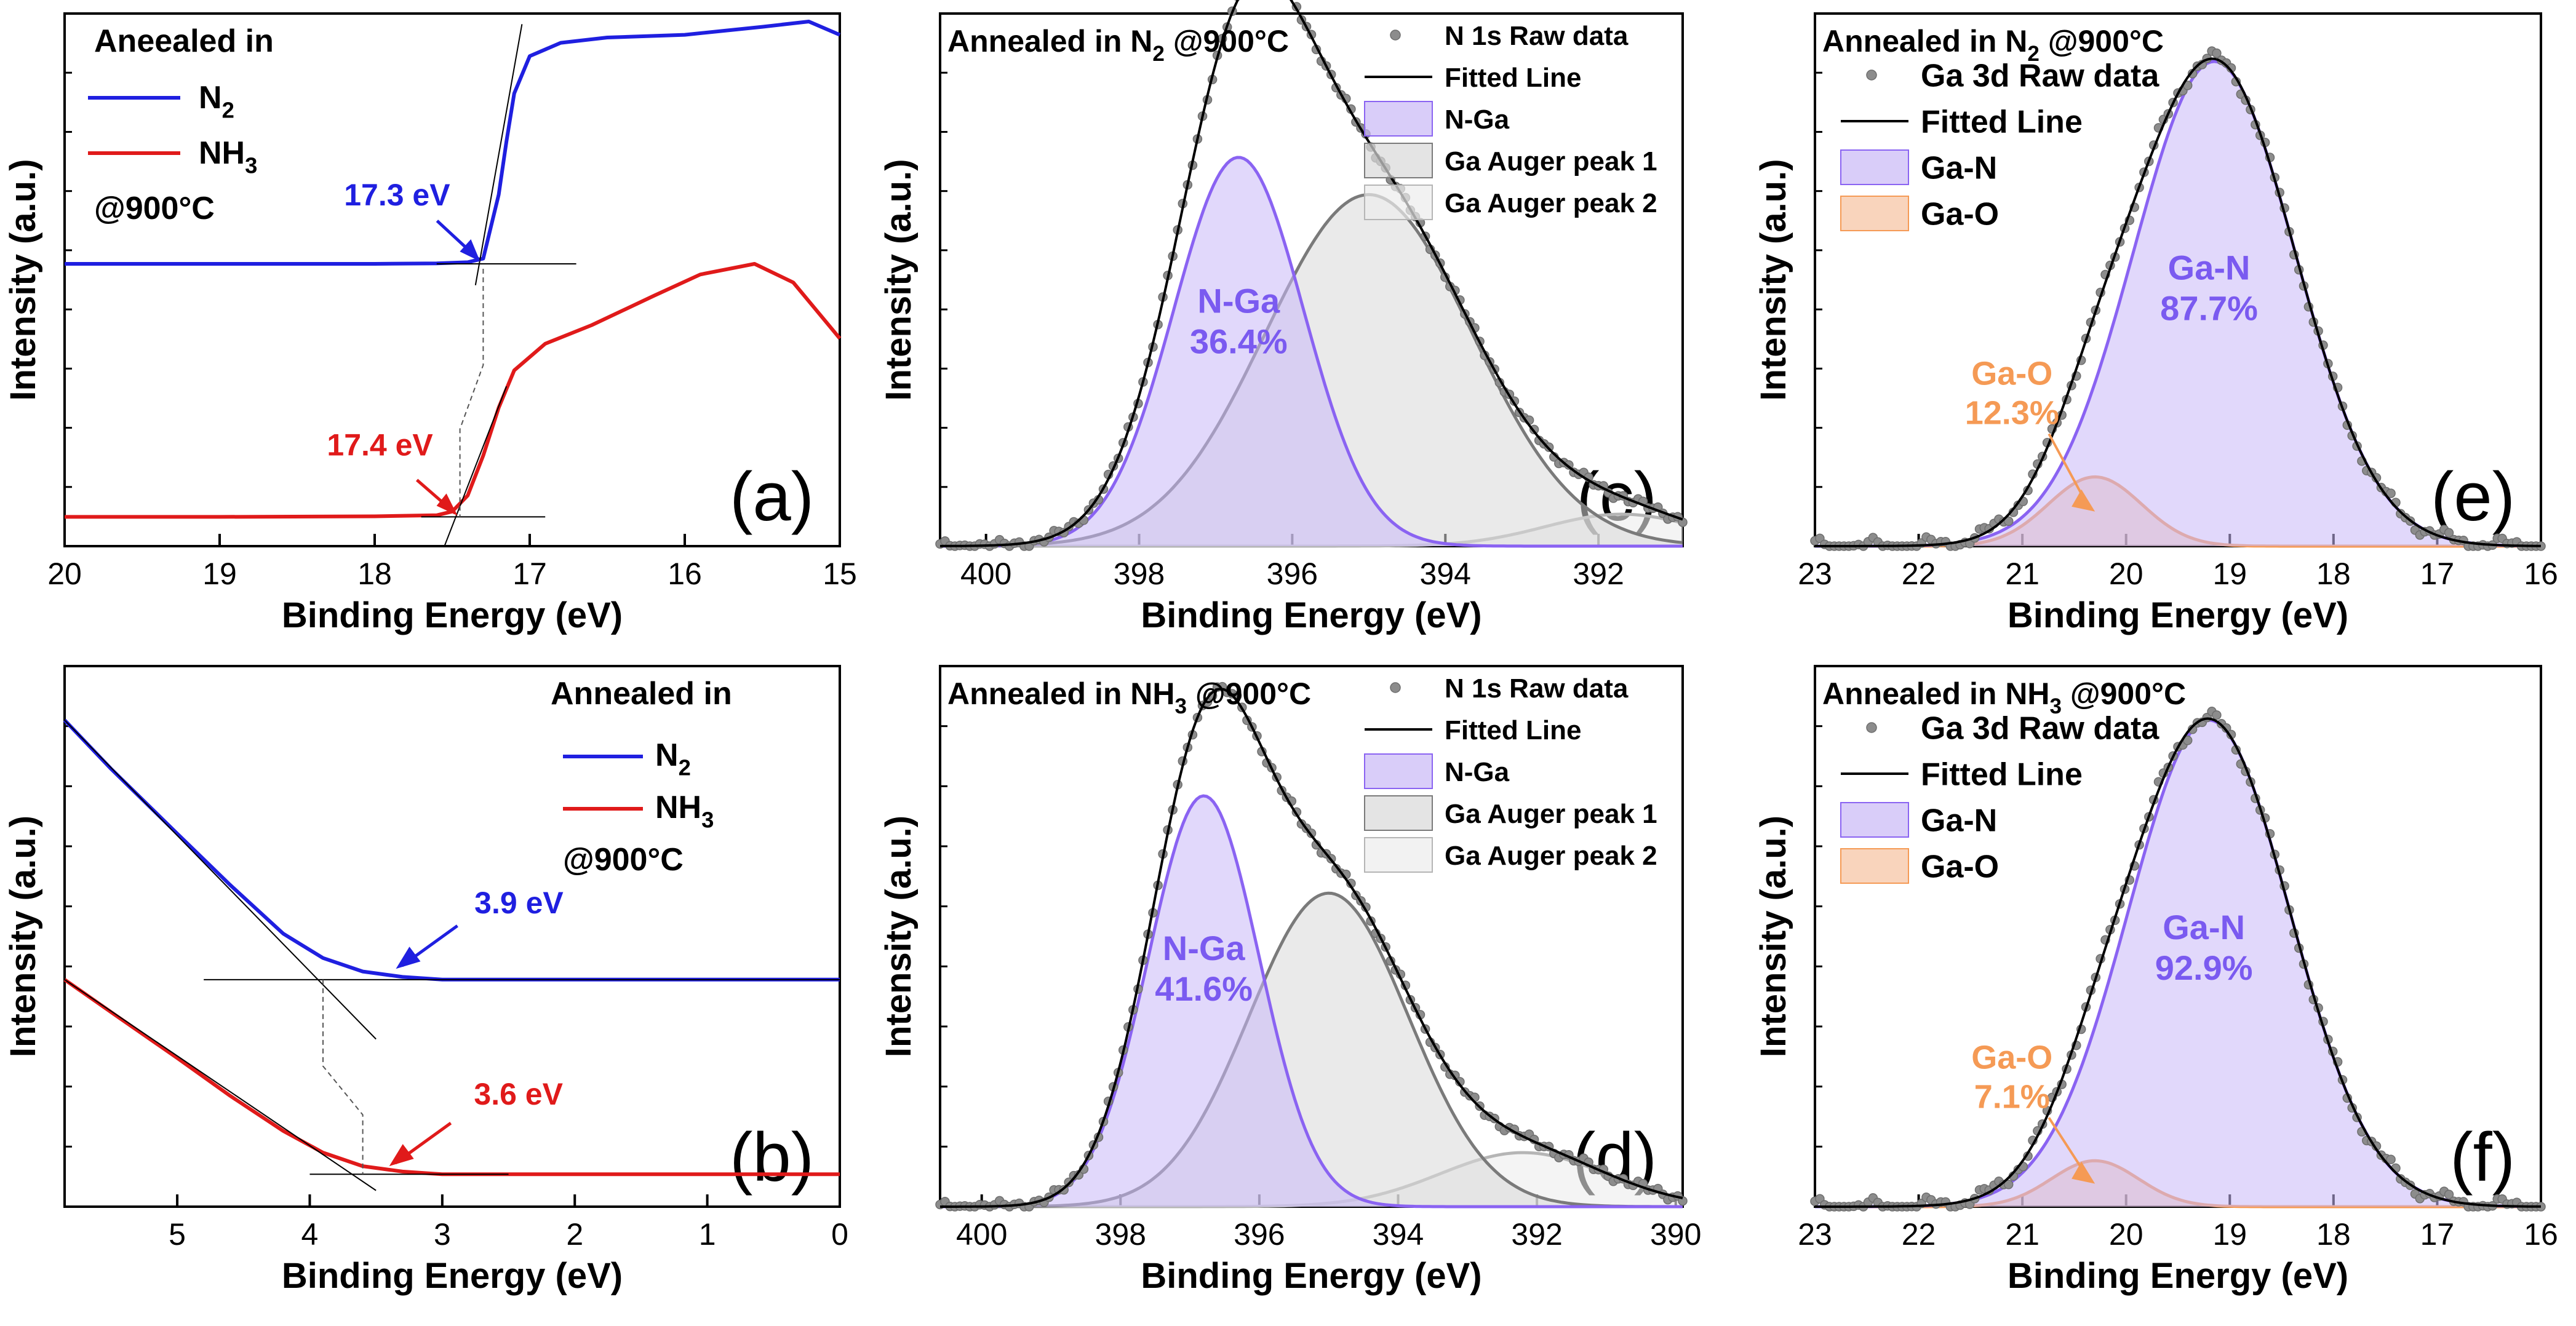 The image size is (2576, 1326). Describe the element at coordinates (1398, 1234) in the screenshot. I see `x-tick-label: 394` at that location.